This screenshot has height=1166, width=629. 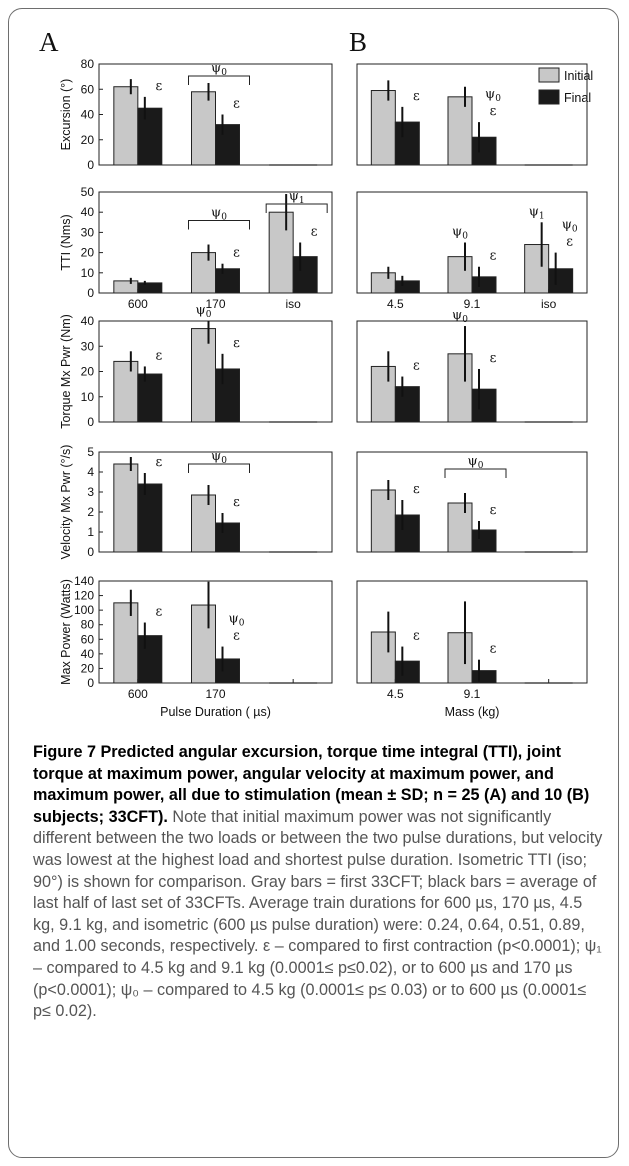 What do you see at coordinates (472, 694) in the screenshot?
I see `x-tick-label: 9.1` at bounding box center [472, 694].